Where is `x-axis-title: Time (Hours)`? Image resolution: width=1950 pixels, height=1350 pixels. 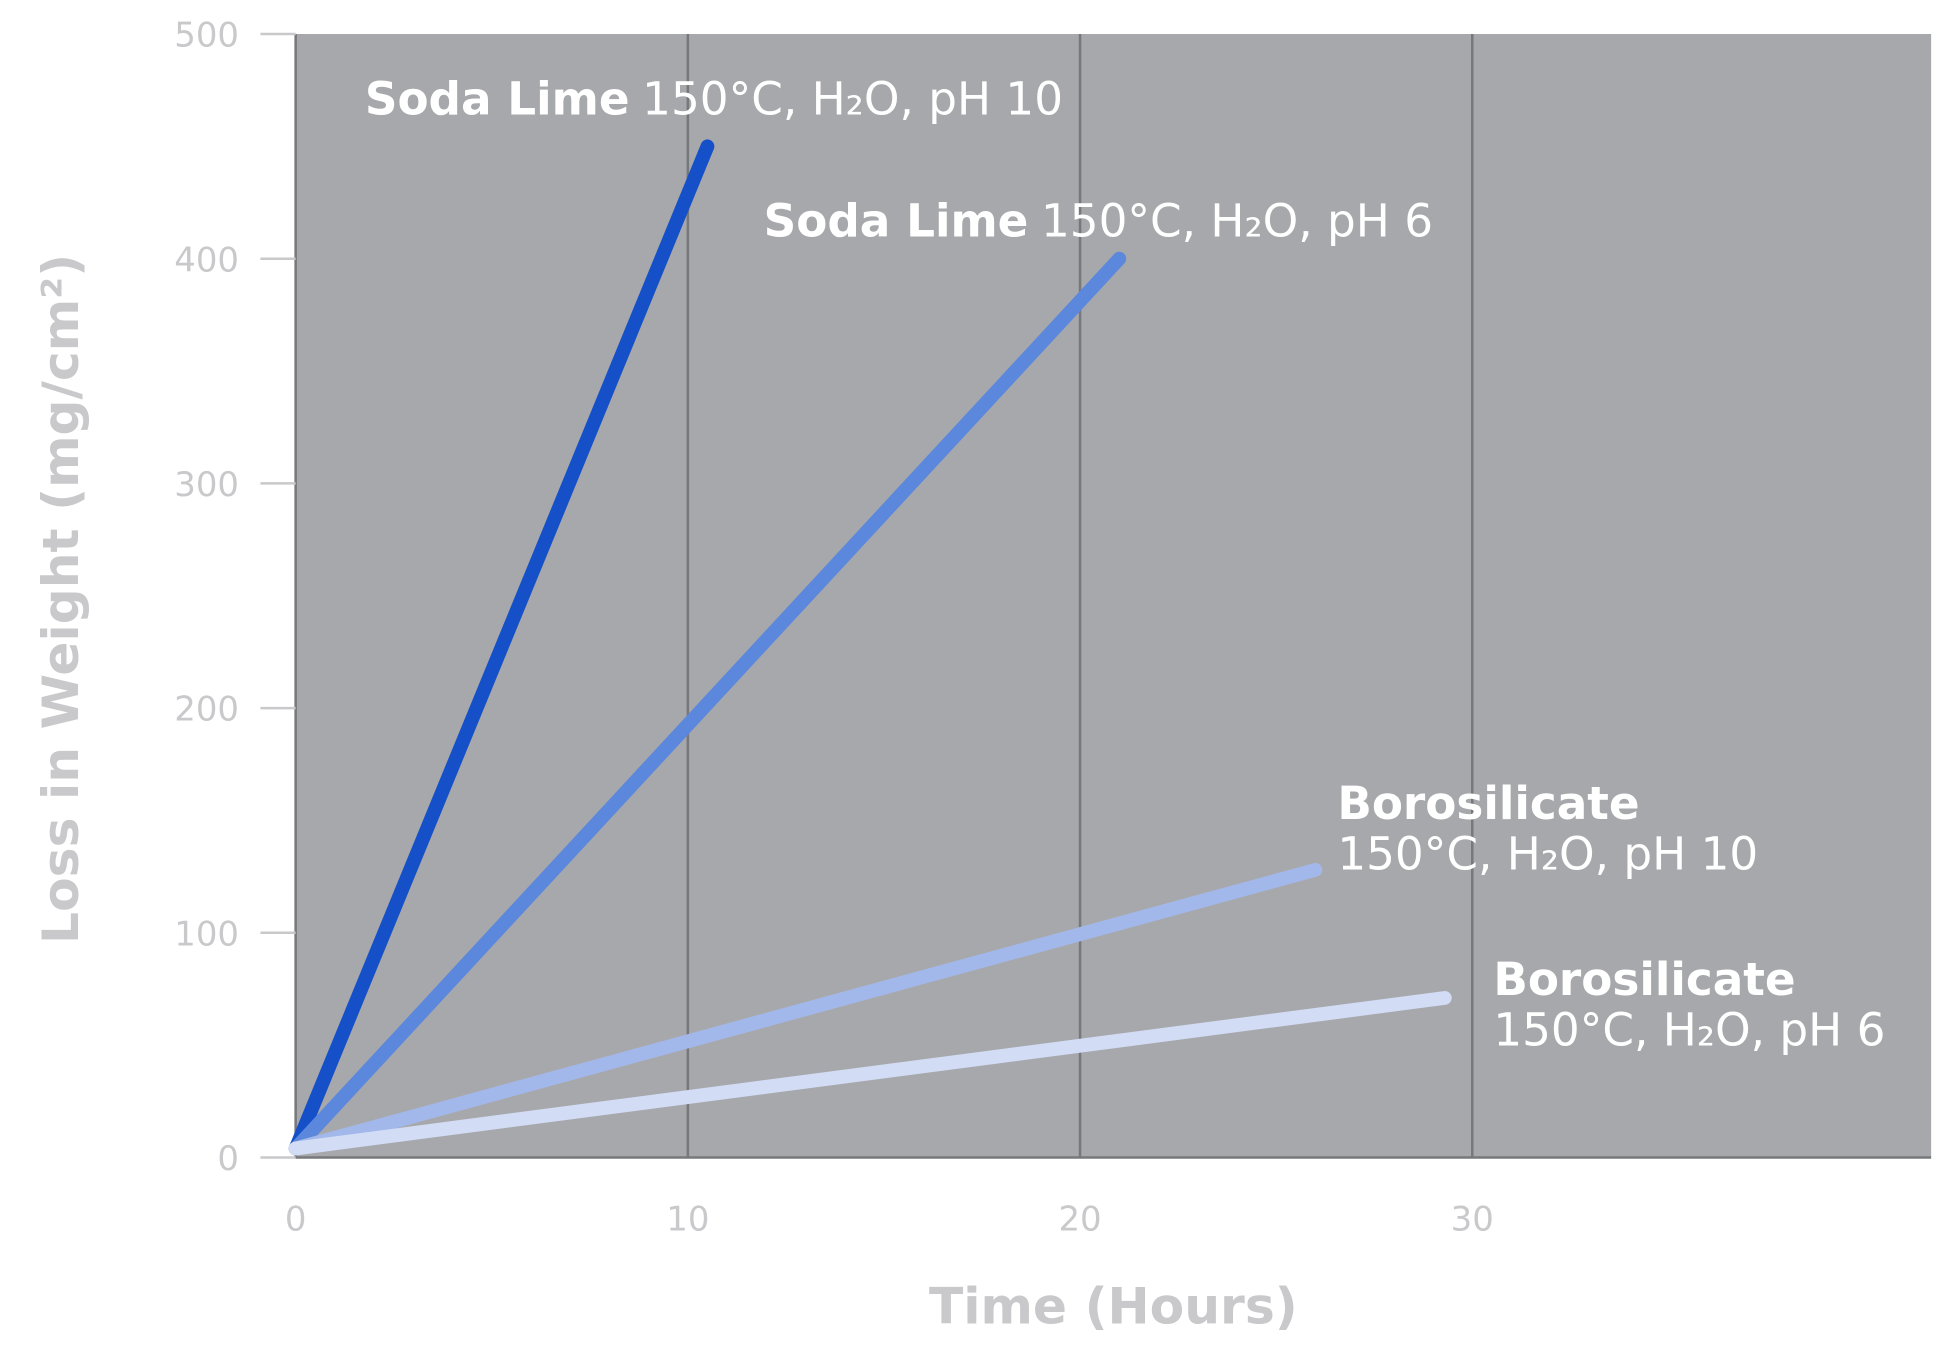
x-axis-title: Time (Hours) is located at coordinates (1113, 1306).